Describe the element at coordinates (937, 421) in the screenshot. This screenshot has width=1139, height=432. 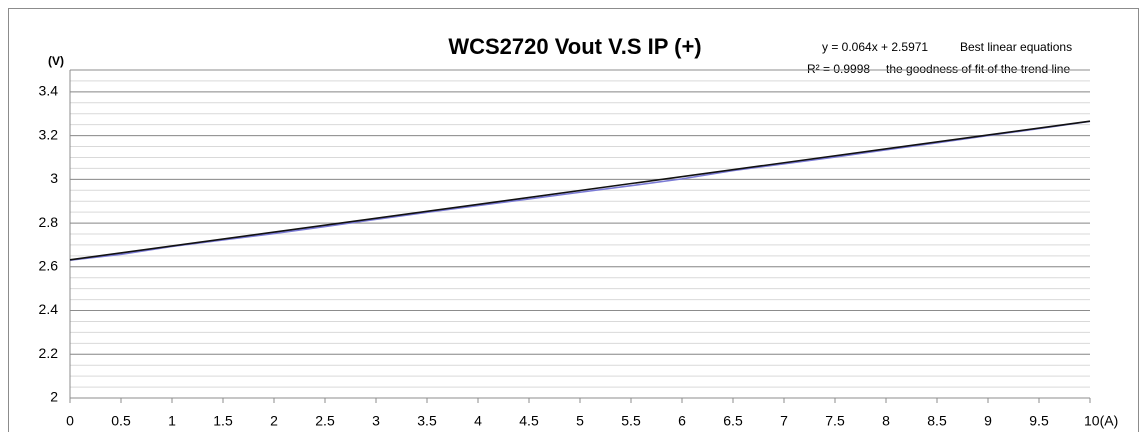
I see `x-tick-label: 8.5` at that location.